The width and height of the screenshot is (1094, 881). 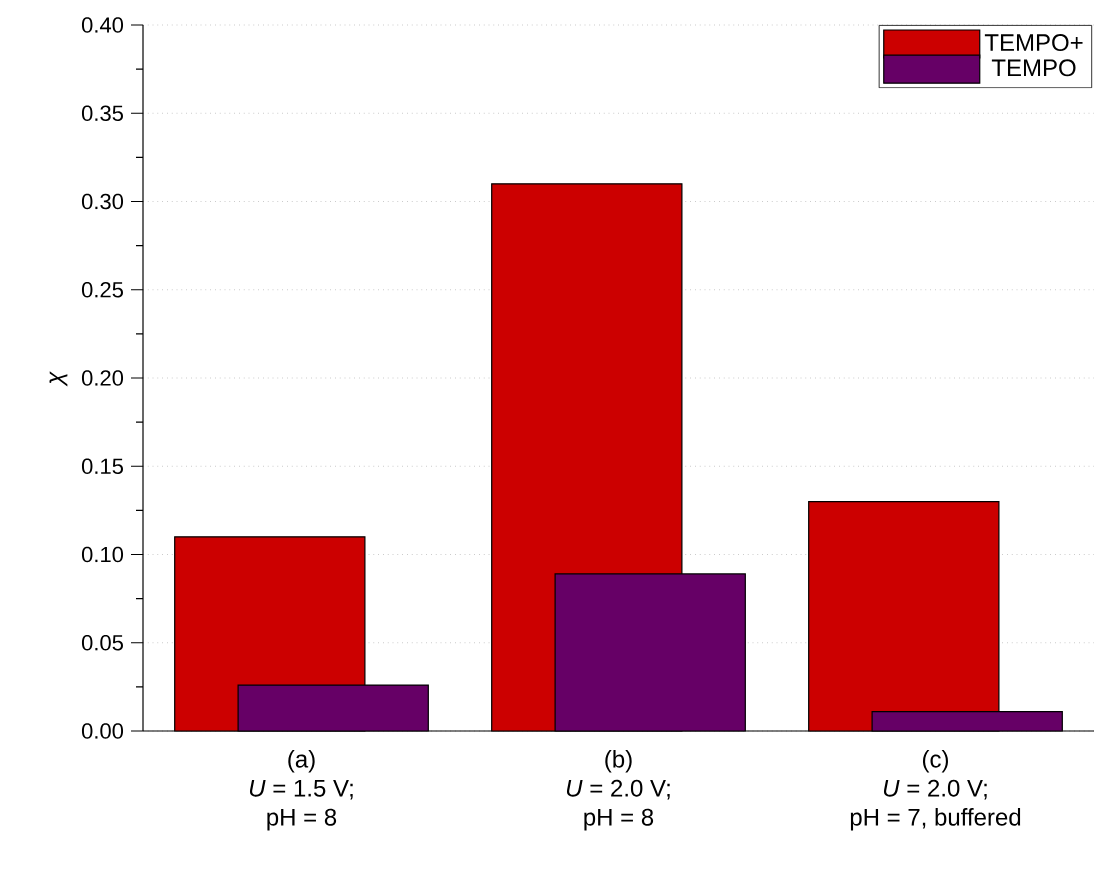 What do you see at coordinates (102, 554) in the screenshot?
I see `y-tick-label: 0.10` at bounding box center [102, 554].